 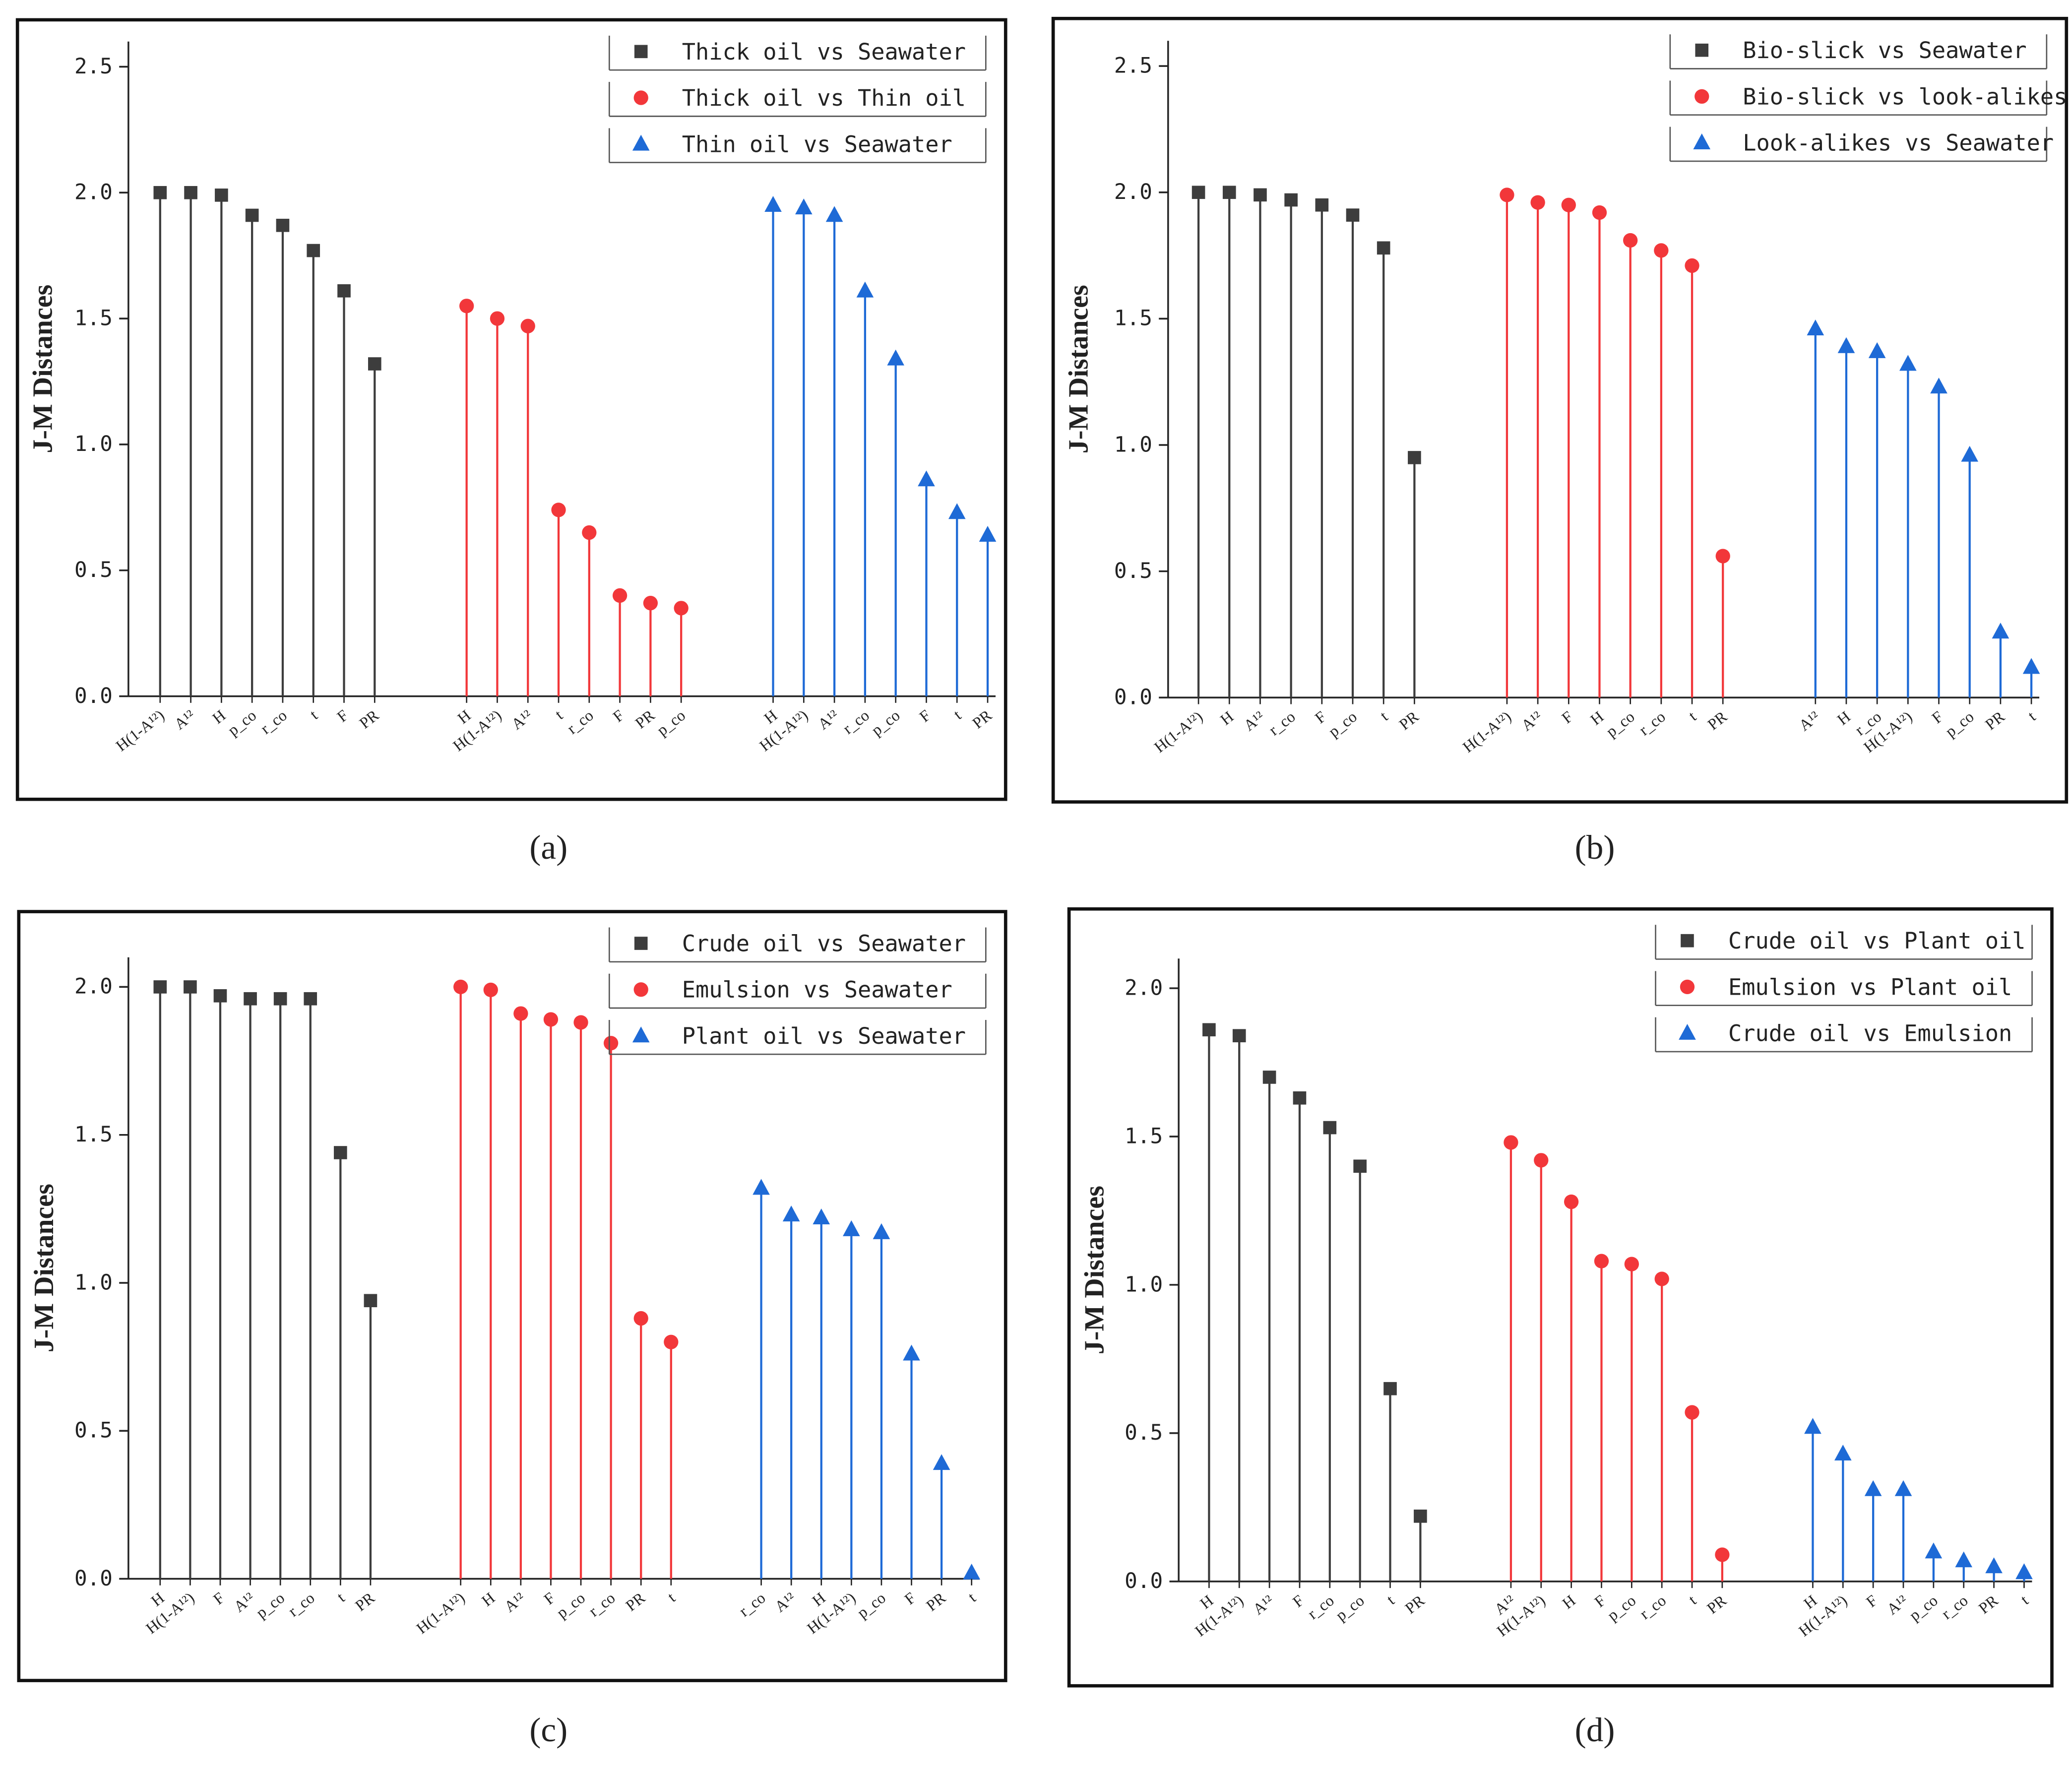 I want to click on legend-label: Bio-slick vs Seawater, so click(x=1884, y=50).